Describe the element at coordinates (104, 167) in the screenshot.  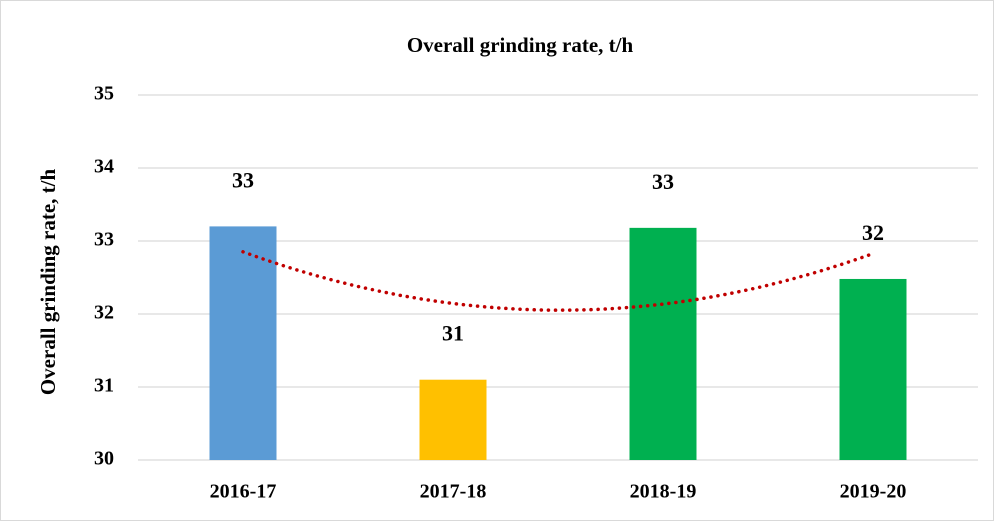
I see `y-tick-label: 34` at that location.